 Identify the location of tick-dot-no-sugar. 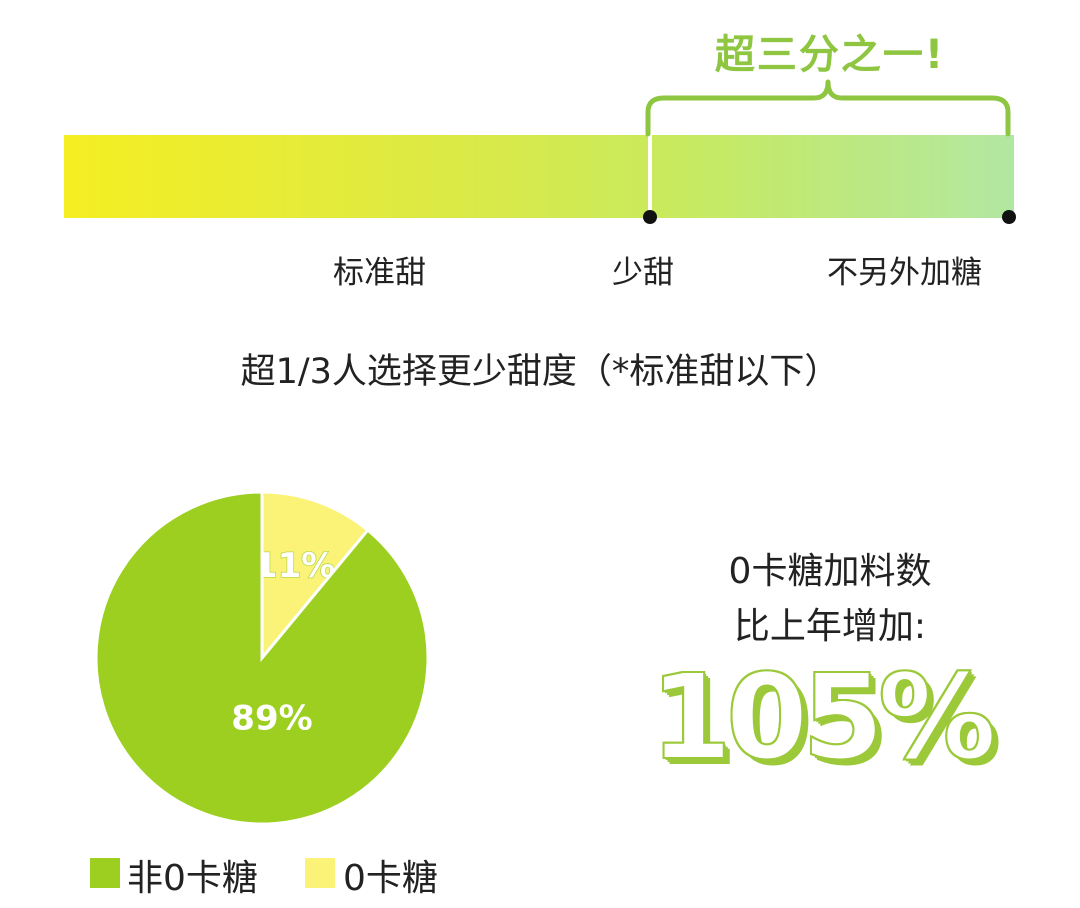
(1009, 217).